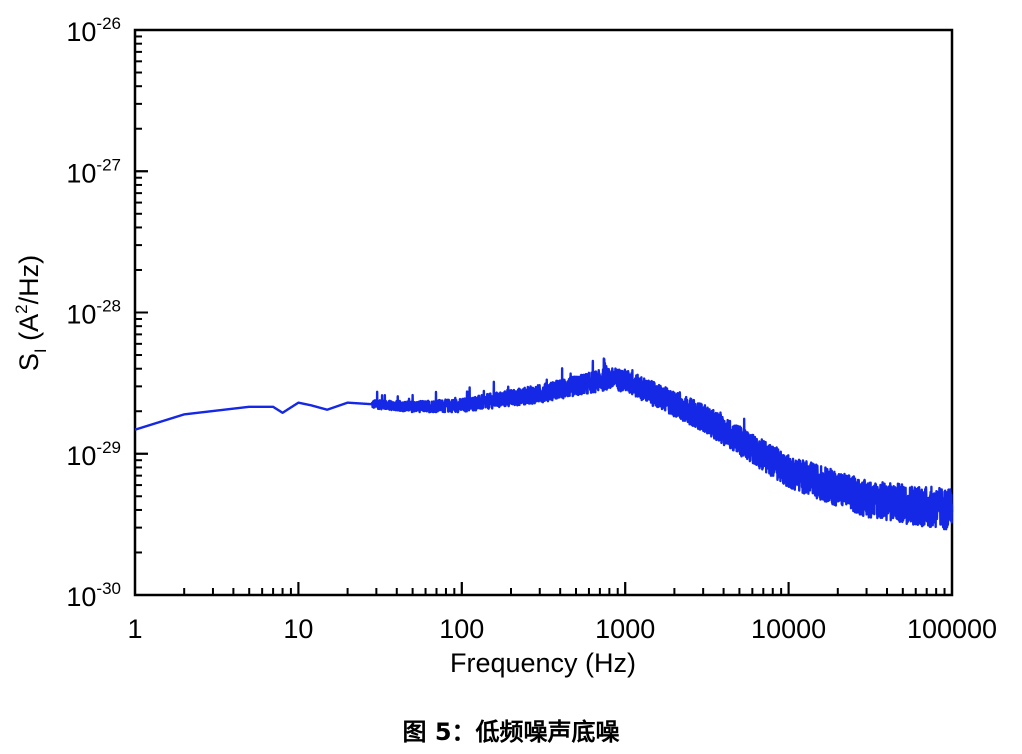  I want to click on x-tick-label: 10, so click(298, 629).